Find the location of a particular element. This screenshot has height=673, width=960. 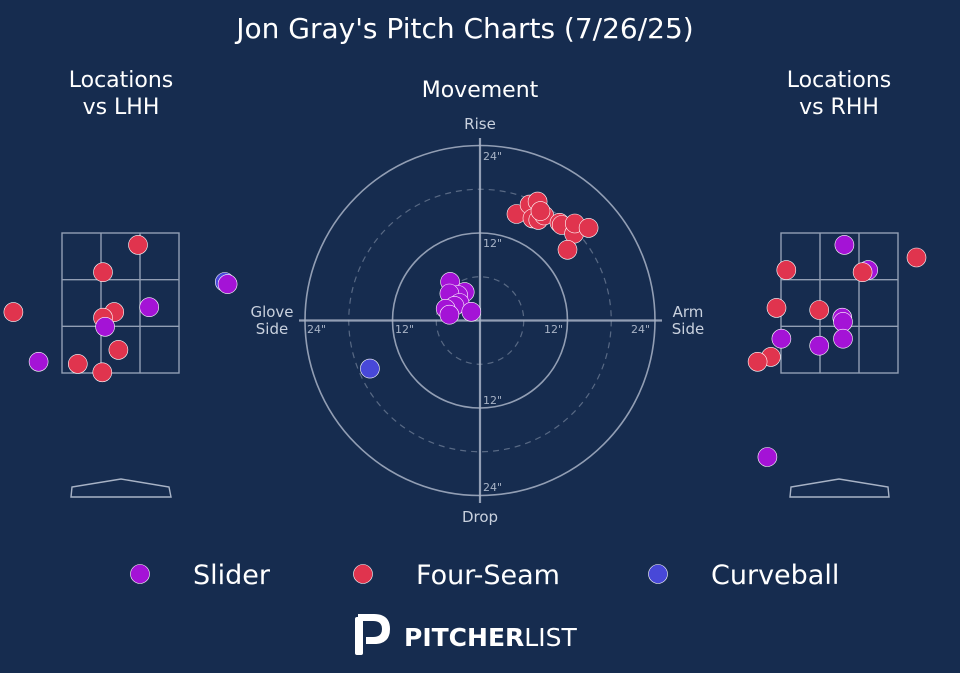

lhh-location-points is located at coordinates (120, 309).